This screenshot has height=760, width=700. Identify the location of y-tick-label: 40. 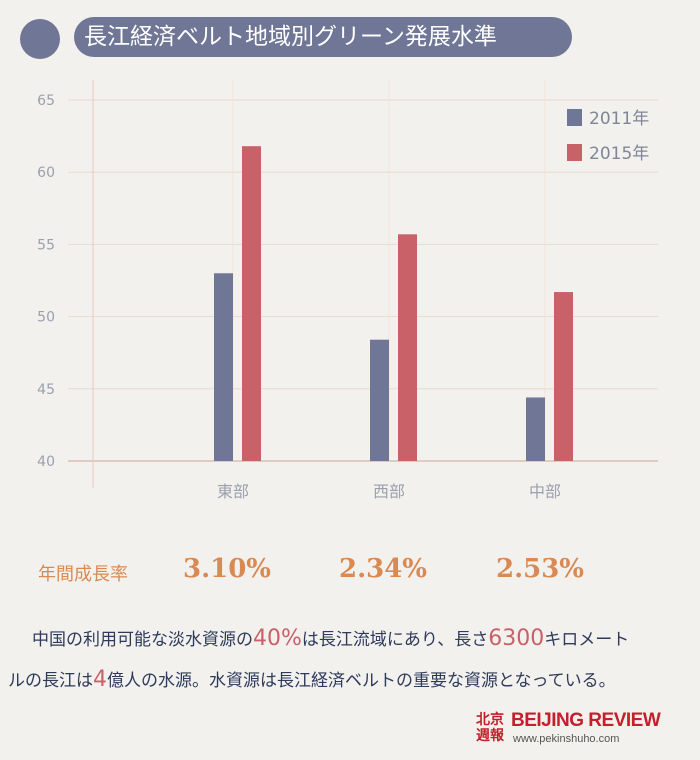
(46, 462).